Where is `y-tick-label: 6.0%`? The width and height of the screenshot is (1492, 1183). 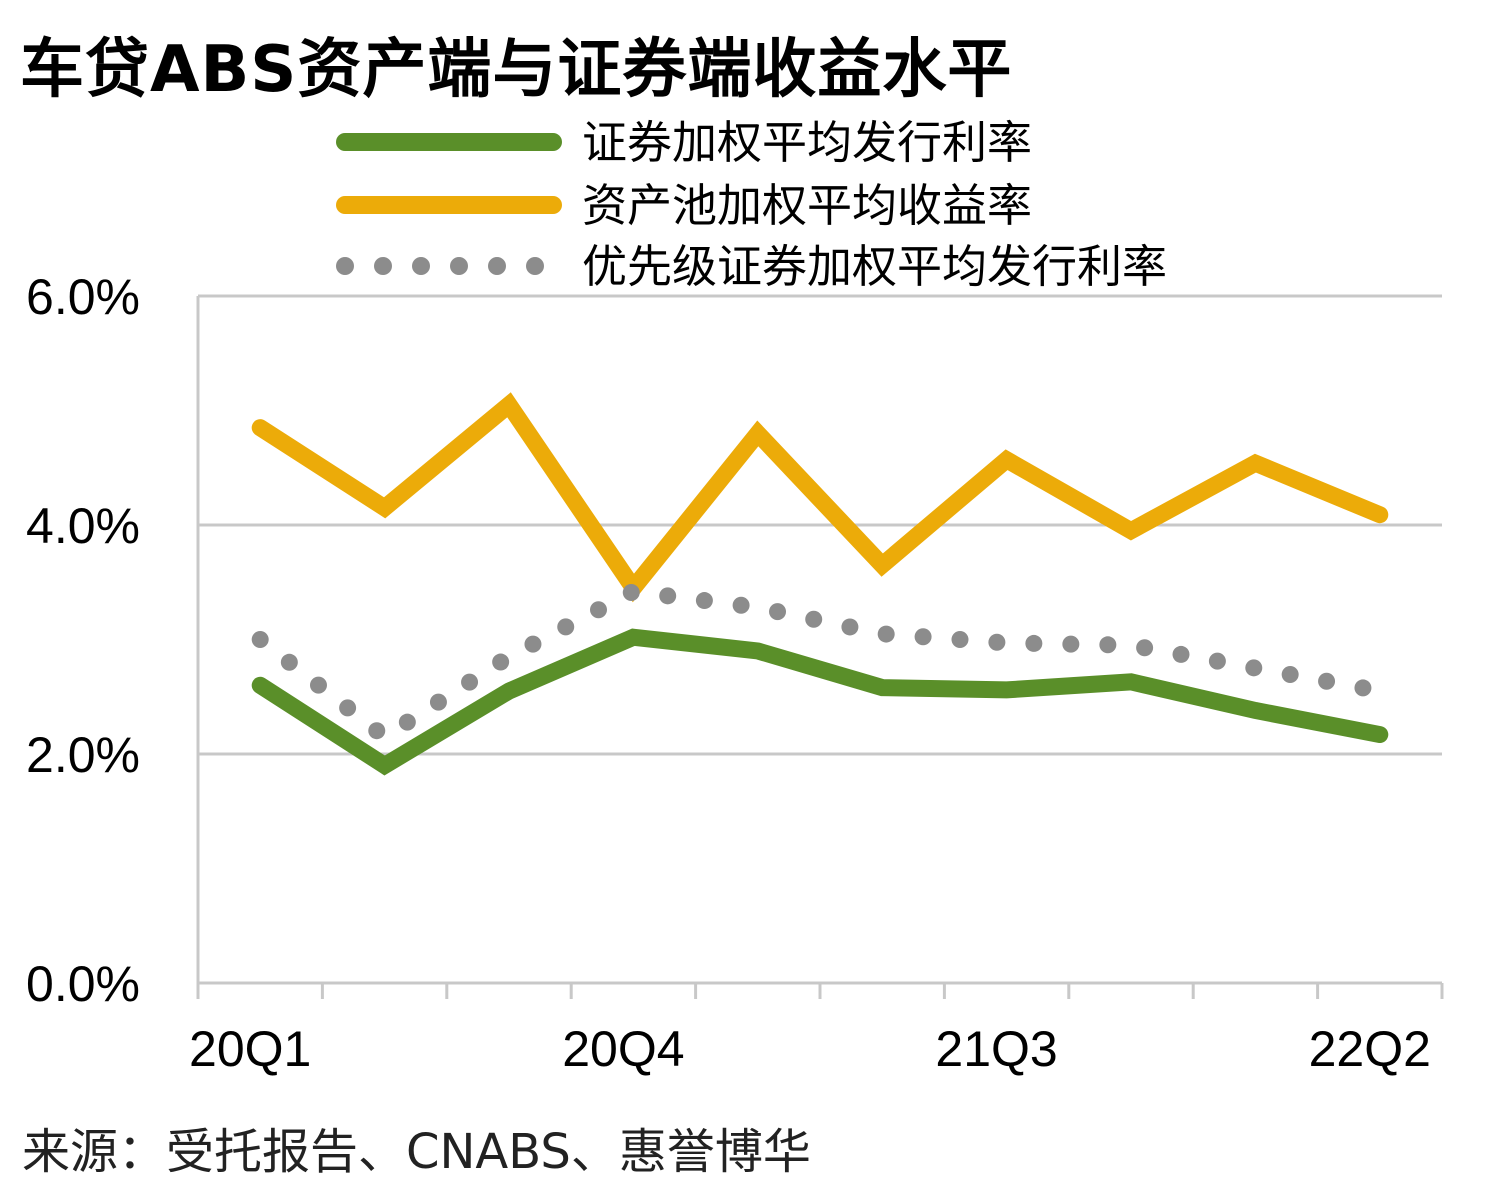
y-tick-label: 6.0% is located at coordinates (83, 297).